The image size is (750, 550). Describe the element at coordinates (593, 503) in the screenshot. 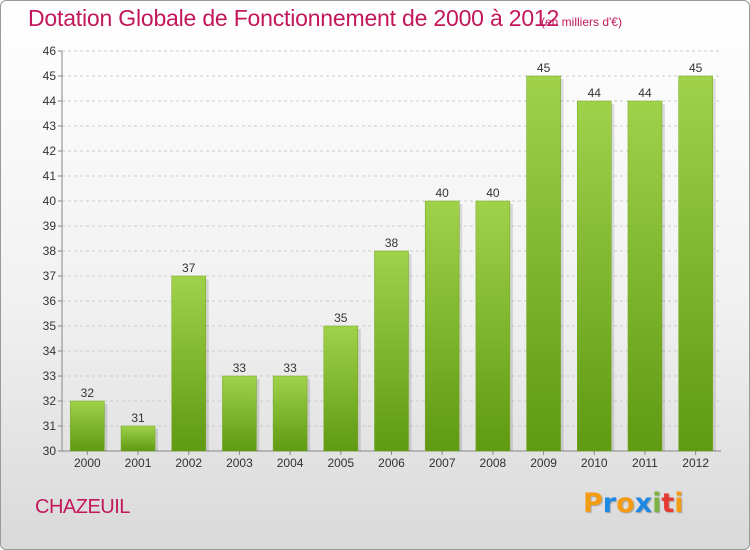

I see `logo-letter: P` at that location.